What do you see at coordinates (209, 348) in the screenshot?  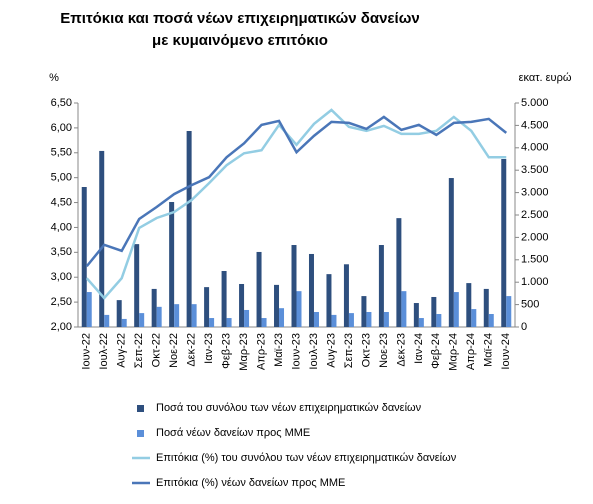 I see `x-tick-label: Ιαν-23` at bounding box center [209, 348].